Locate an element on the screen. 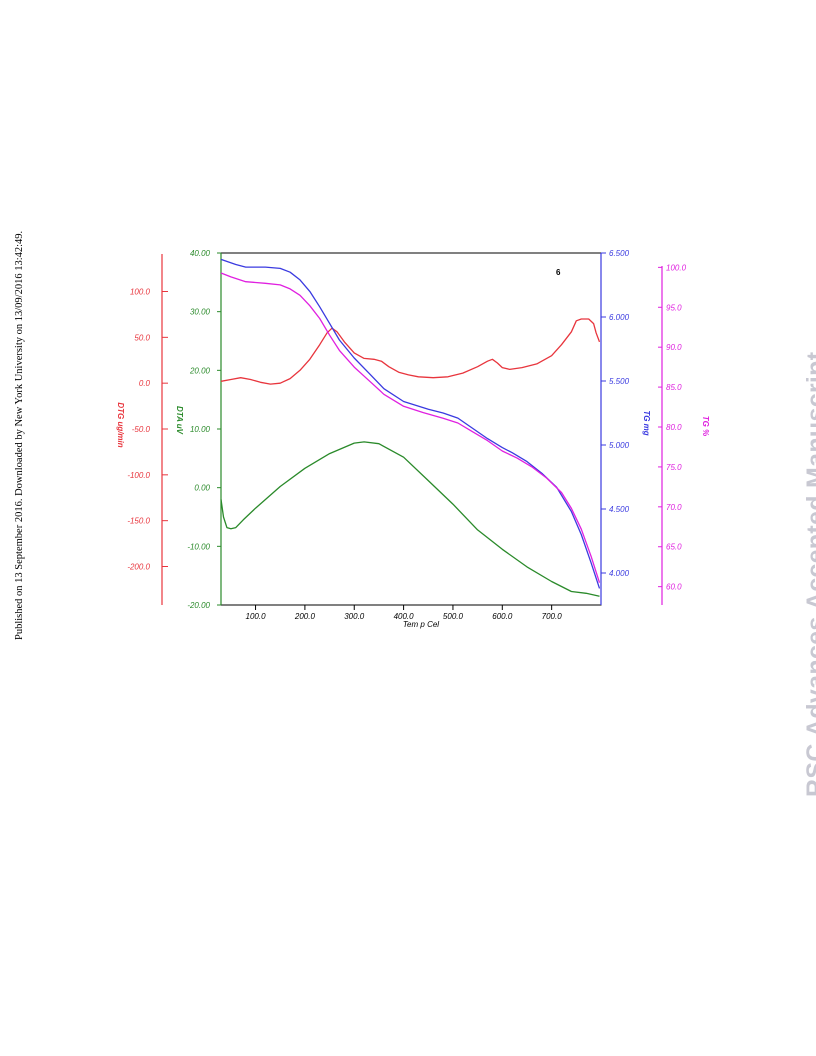  dtg-tick-label: 100.0 is located at coordinates (140, 292).